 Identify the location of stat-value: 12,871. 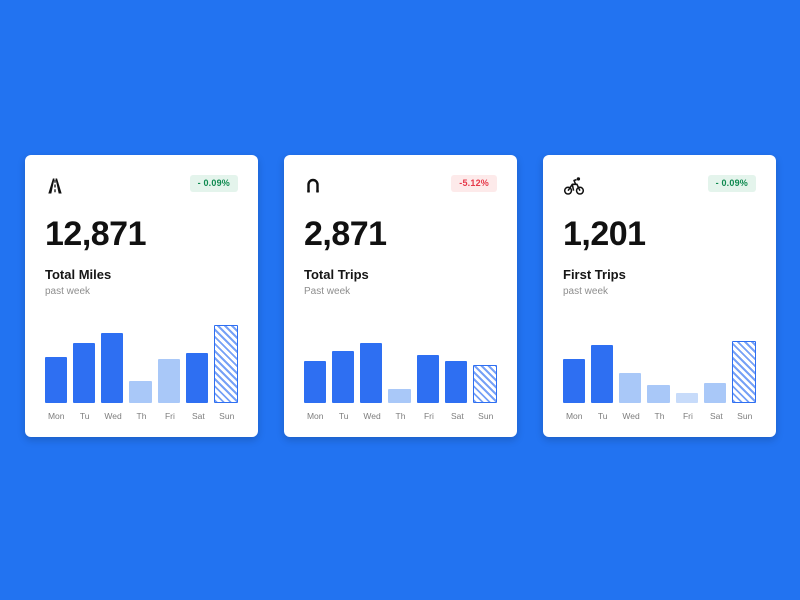
(96, 234).